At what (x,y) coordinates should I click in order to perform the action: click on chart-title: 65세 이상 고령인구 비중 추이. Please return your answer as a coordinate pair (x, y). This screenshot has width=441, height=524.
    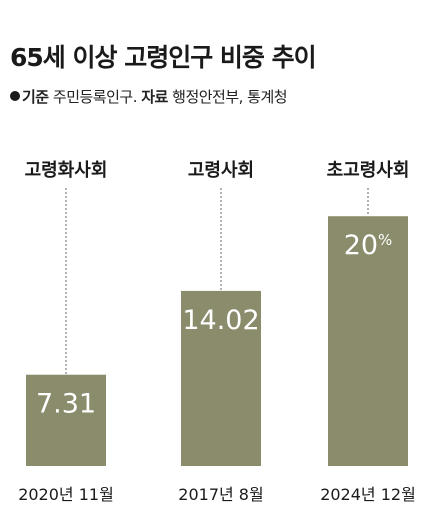
    Looking at the image, I should click on (163, 57).